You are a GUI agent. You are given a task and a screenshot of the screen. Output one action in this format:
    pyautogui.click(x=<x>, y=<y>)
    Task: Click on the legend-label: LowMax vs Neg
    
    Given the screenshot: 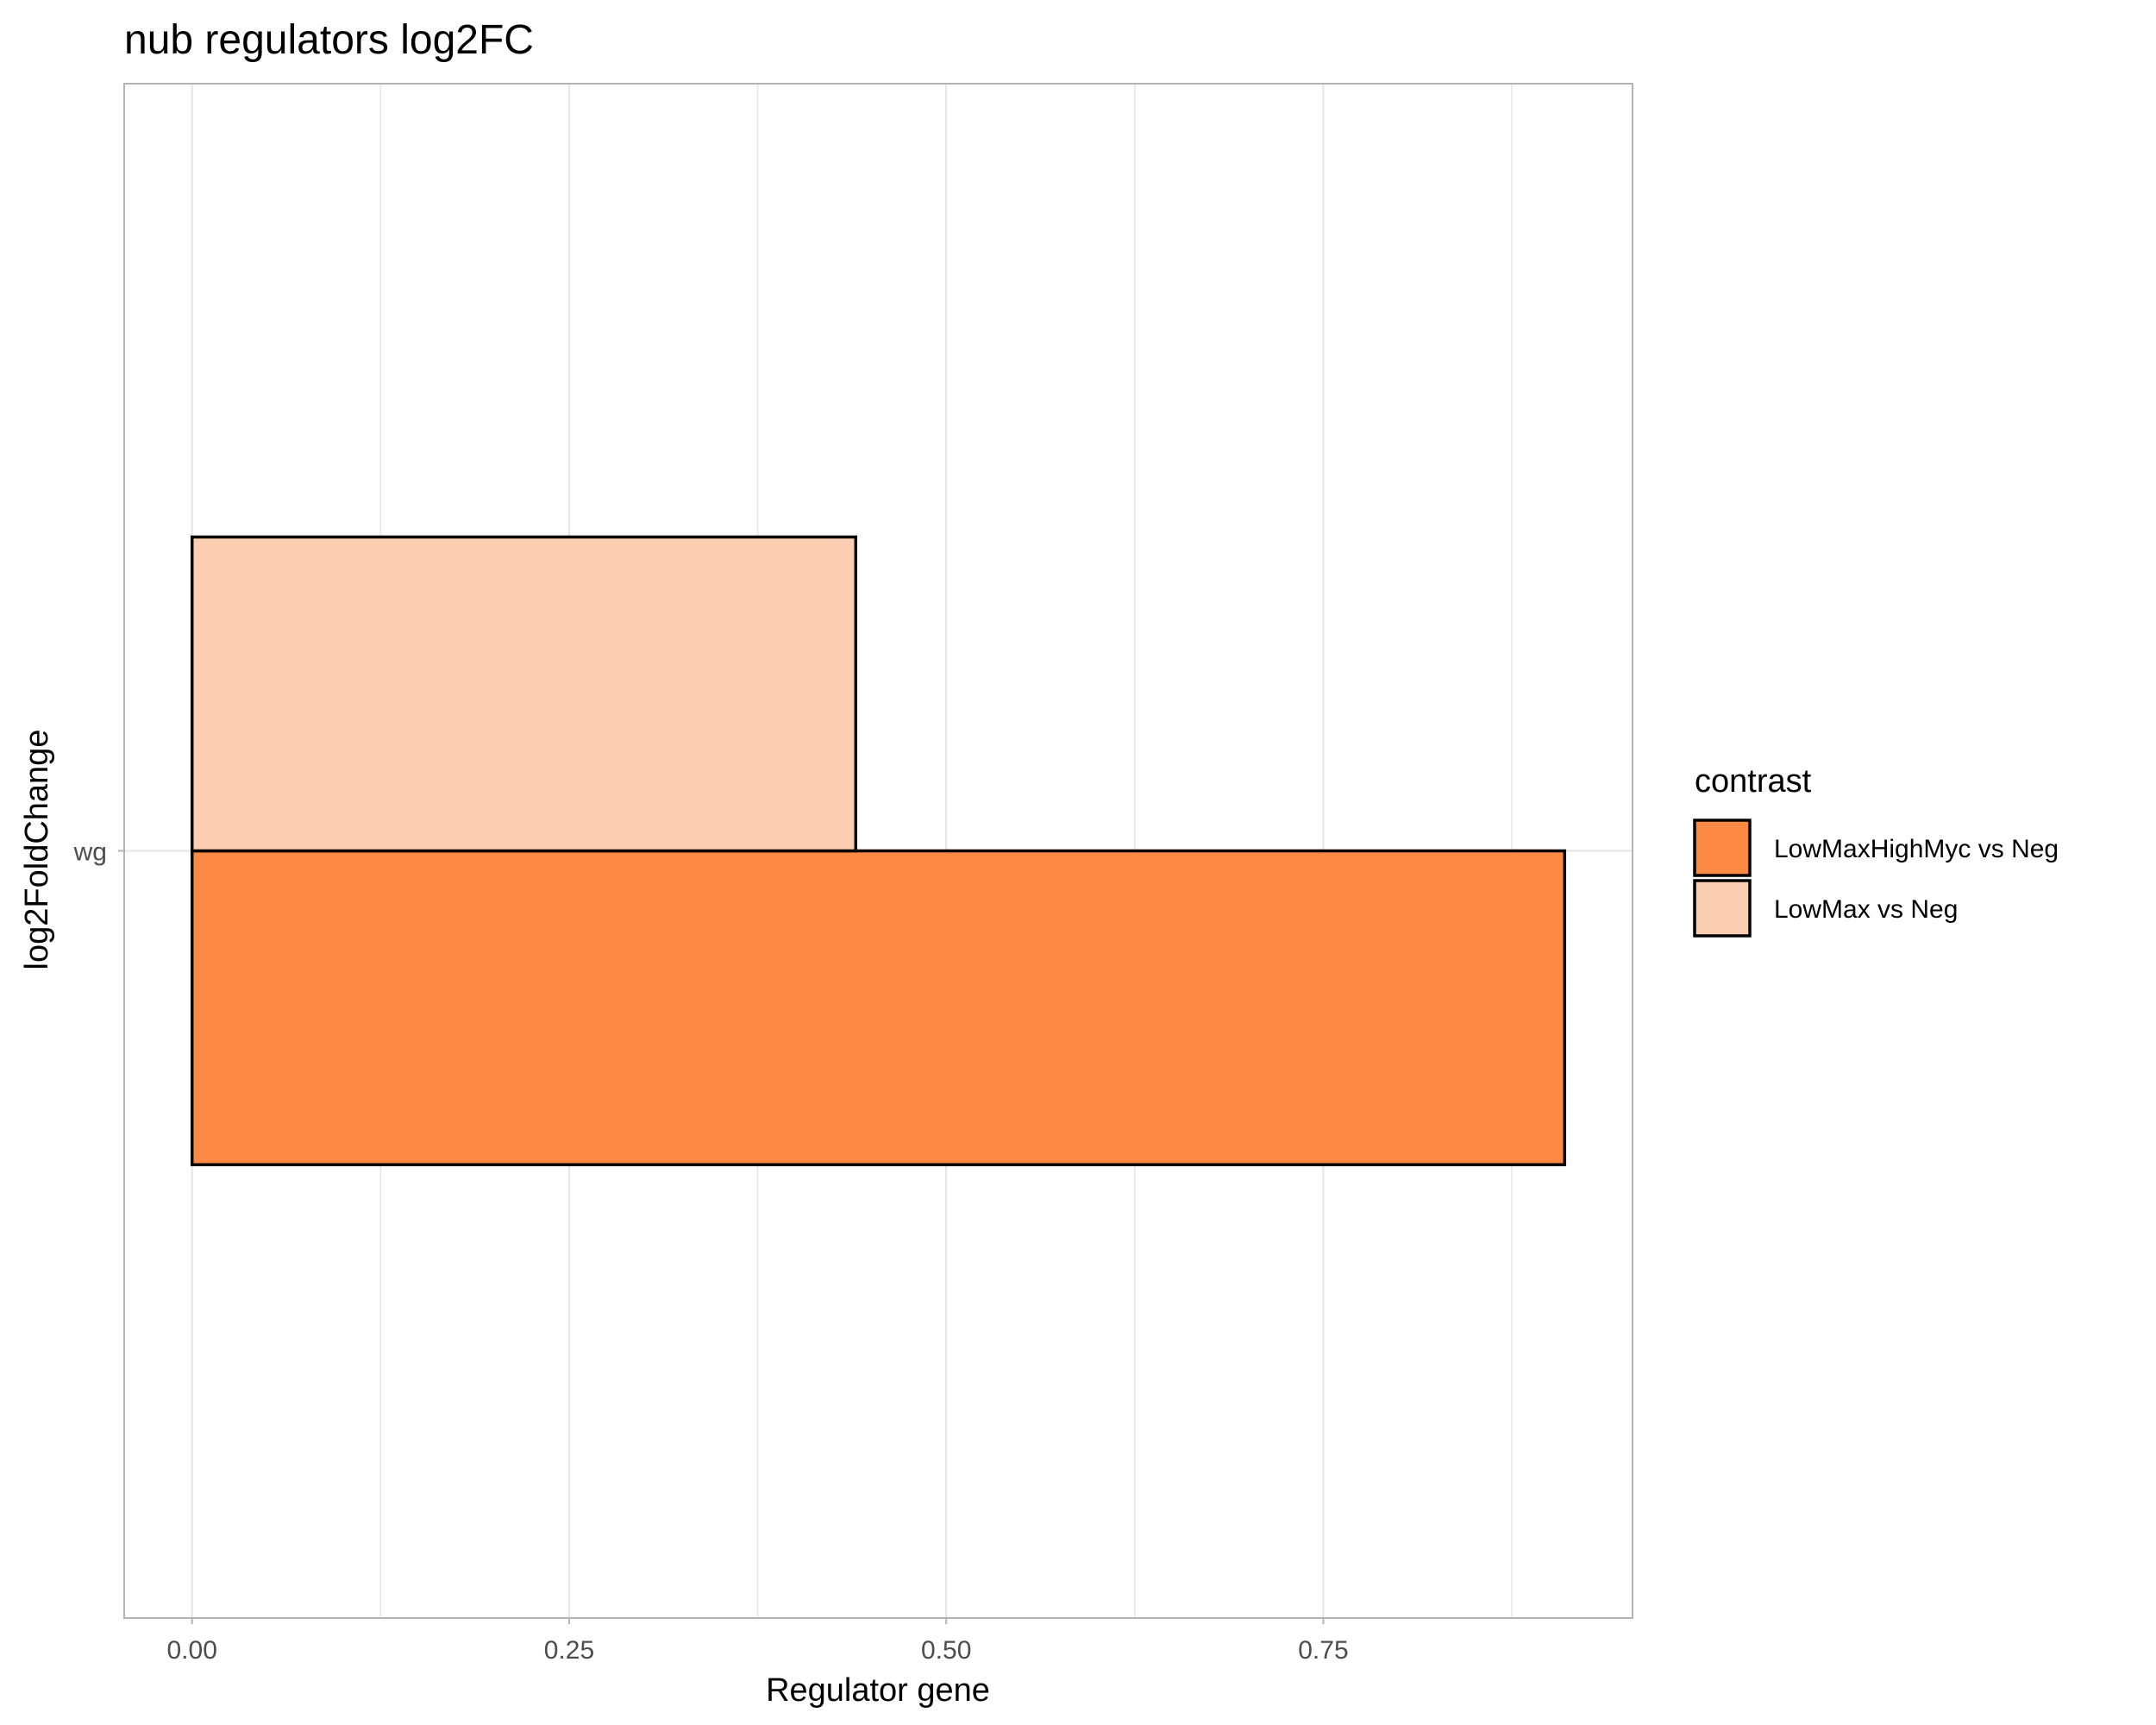 What is the action you would take?
    pyautogui.click(x=1866, y=910)
    